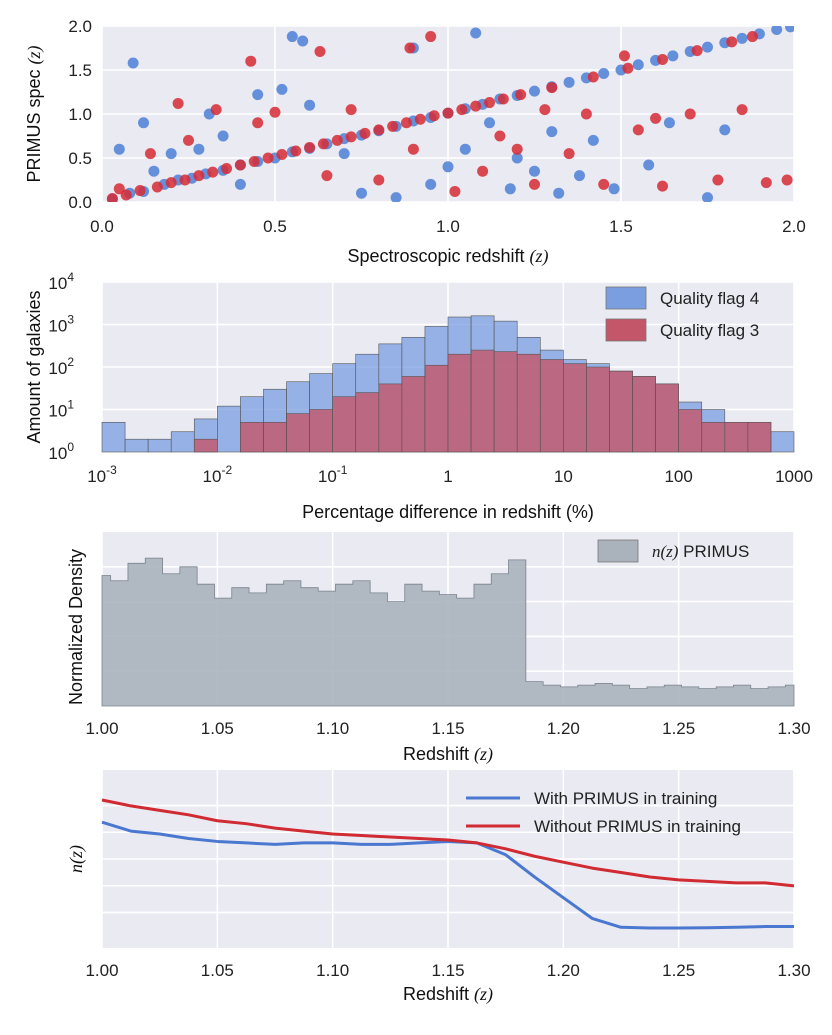 The image size is (832, 1035). I want to click on scatter-x-tick-label: 0.5, so click(275, 226).